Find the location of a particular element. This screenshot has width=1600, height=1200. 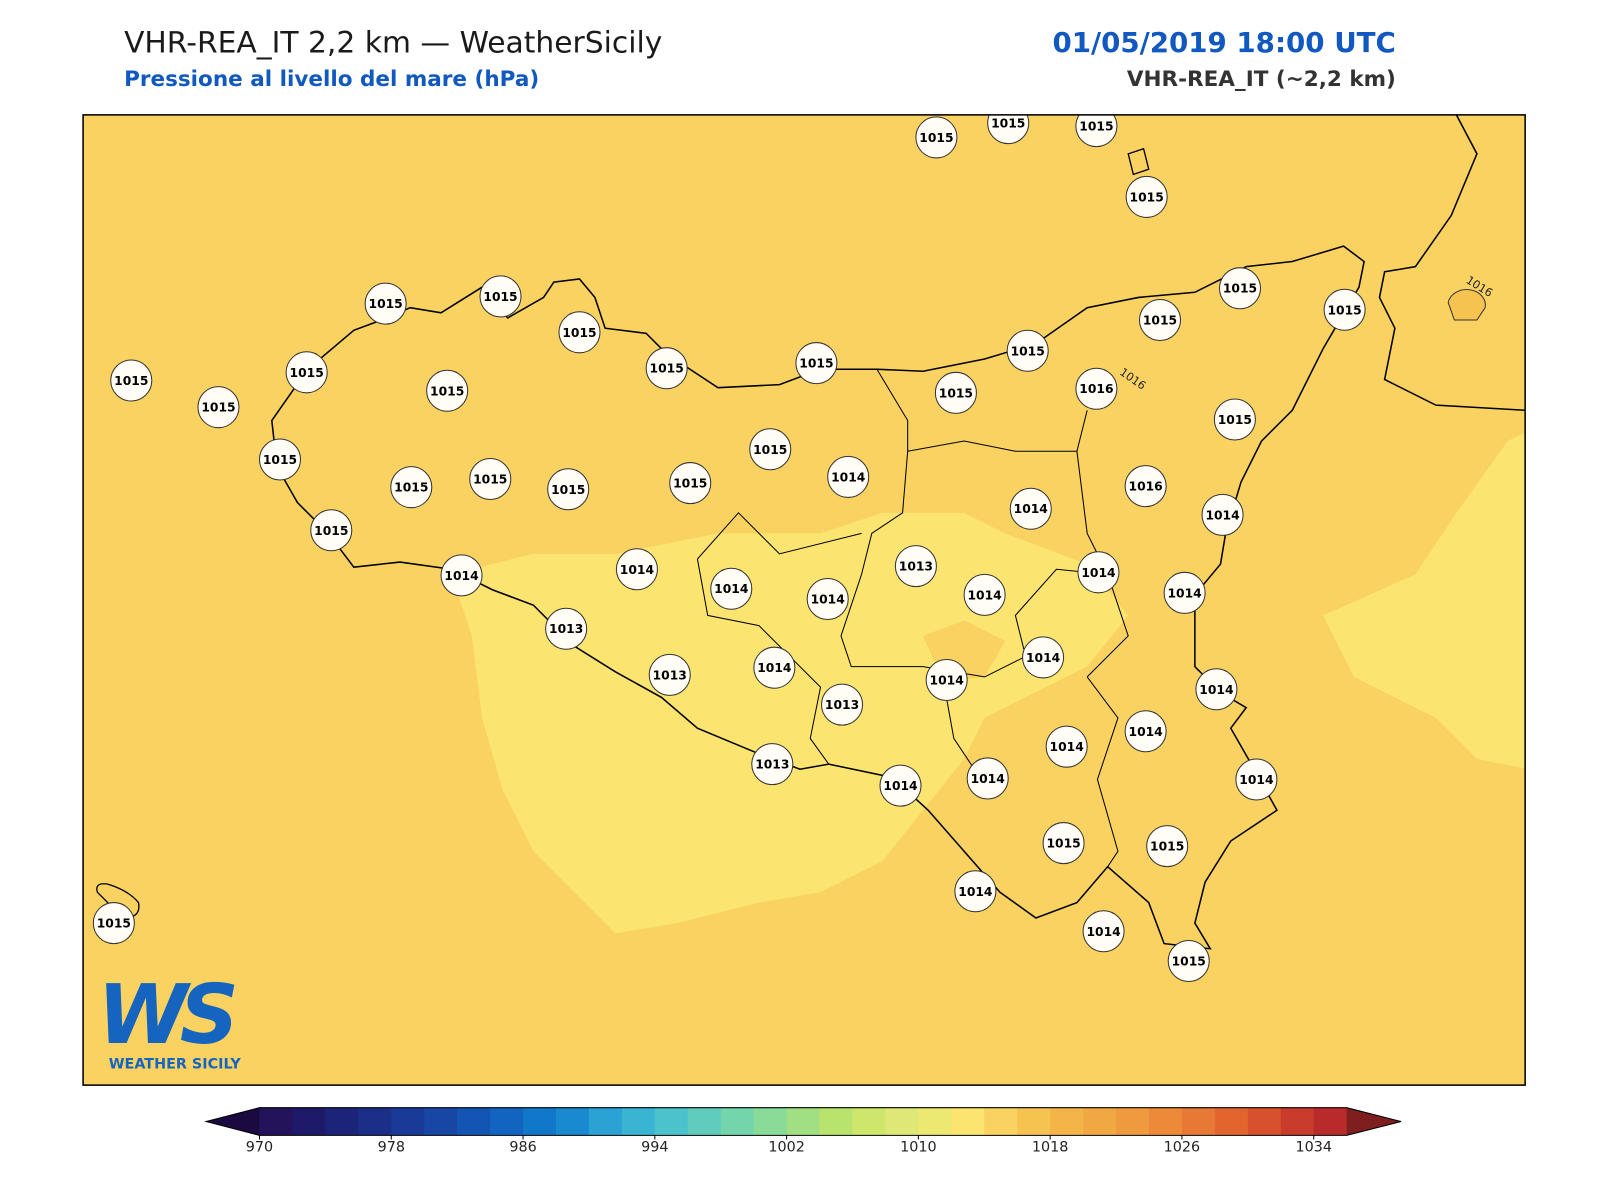

coastline-calabria is located at coordinates (1452, 263).